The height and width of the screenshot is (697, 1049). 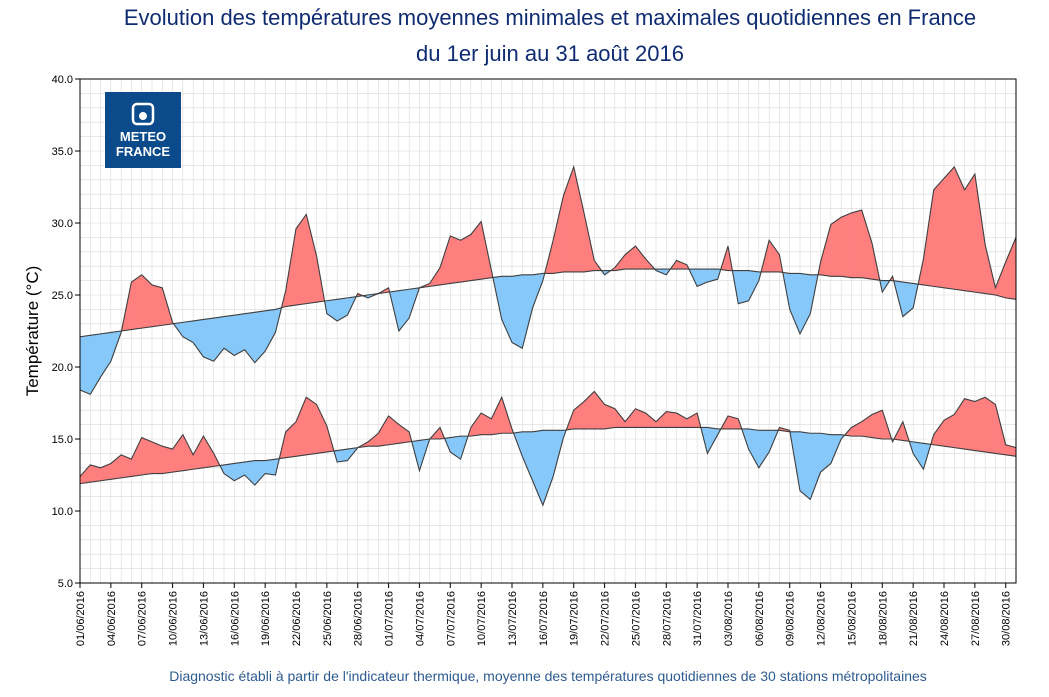 I want to click on y-axis-label: Température (°C), so click(x=32, y=331).